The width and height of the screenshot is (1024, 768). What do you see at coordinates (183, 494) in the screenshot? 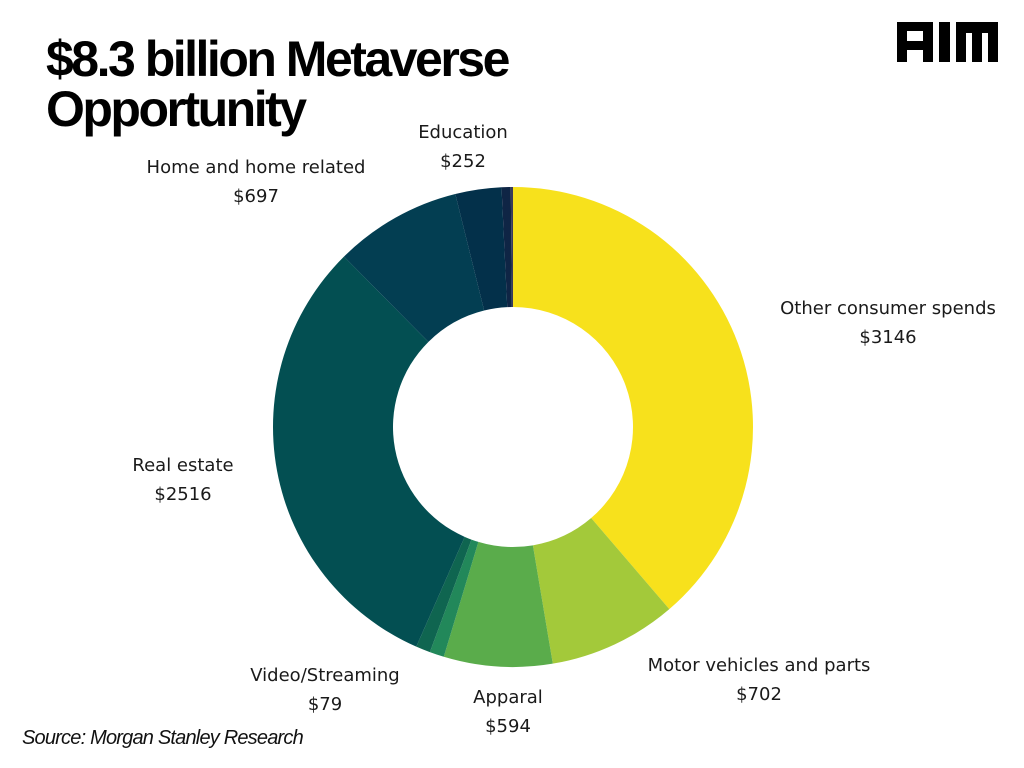
I see `slice-value: $2516` at bounding box center [183, 494].